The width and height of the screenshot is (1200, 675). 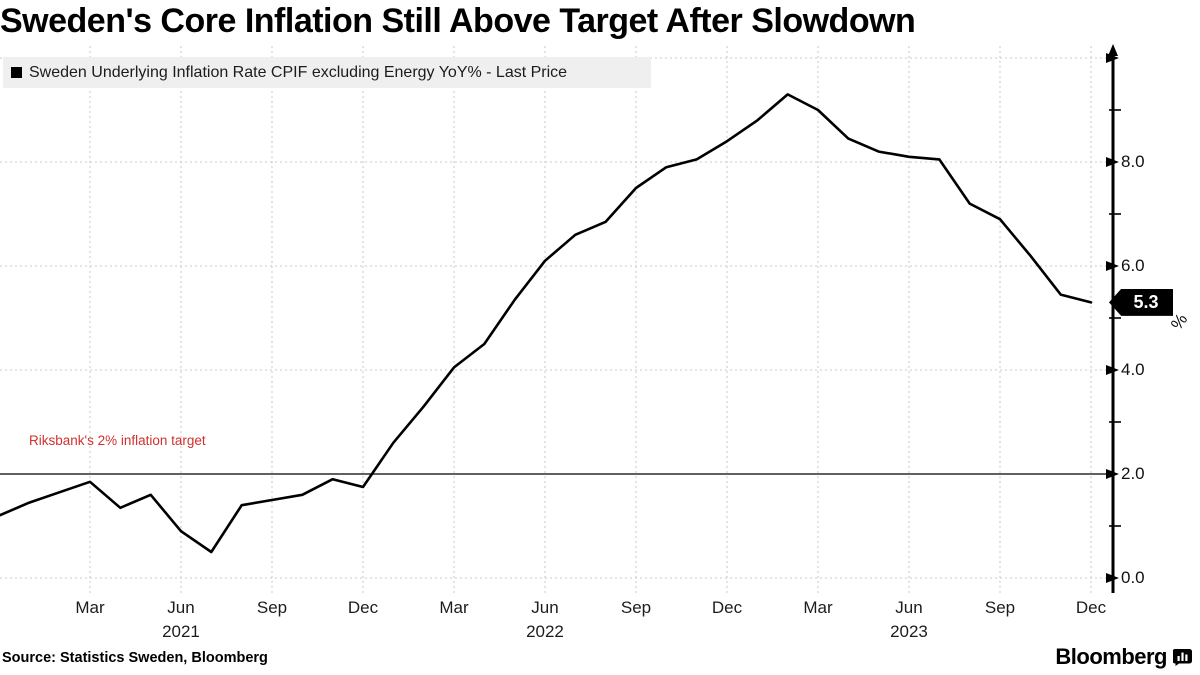 What do you see at coordinates (545, 631) in the screenshot?
I see `x-year-label: 2022` at bounding box center [545, 631].